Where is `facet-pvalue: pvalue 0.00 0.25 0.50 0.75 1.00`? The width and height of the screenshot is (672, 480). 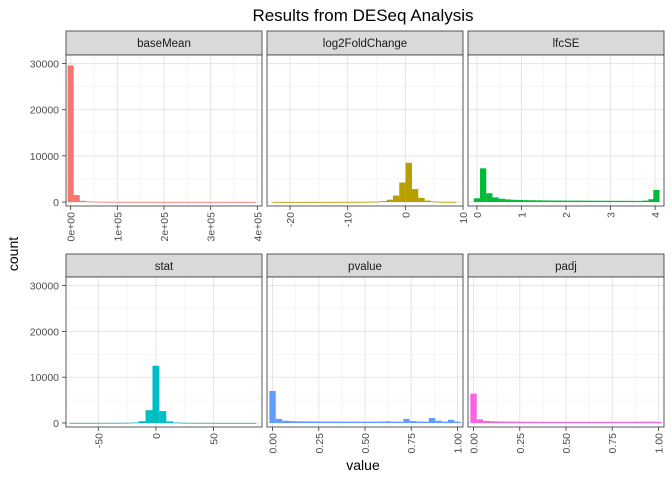 facet-pvalue: pvalue 0.00 0.25 0.50 0.75 1.00 is located at coordinates (365, 353).